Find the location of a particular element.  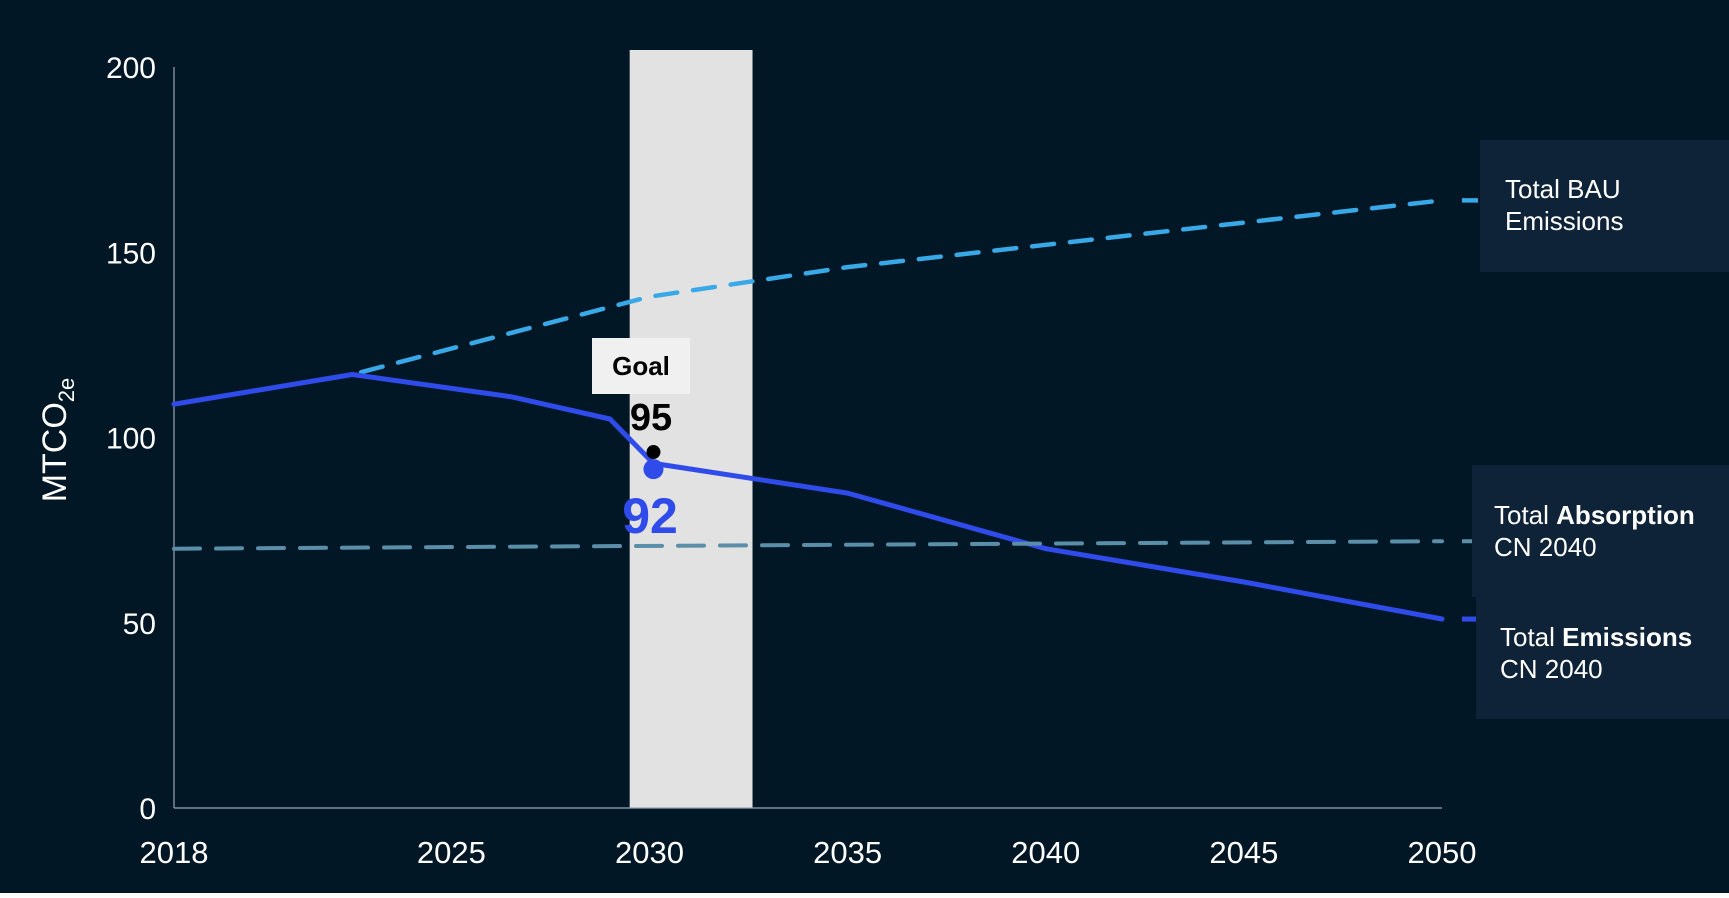

actual-value-label: 92 is located at coordinates (650, 516).